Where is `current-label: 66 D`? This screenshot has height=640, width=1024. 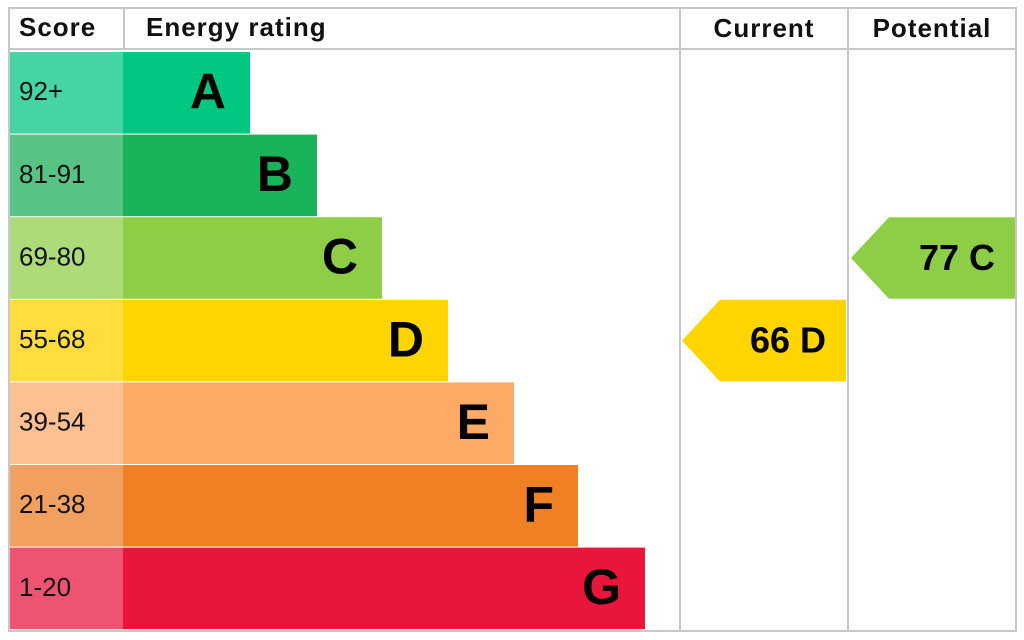
current-label: 66 D is located at coordinates (788, 339).